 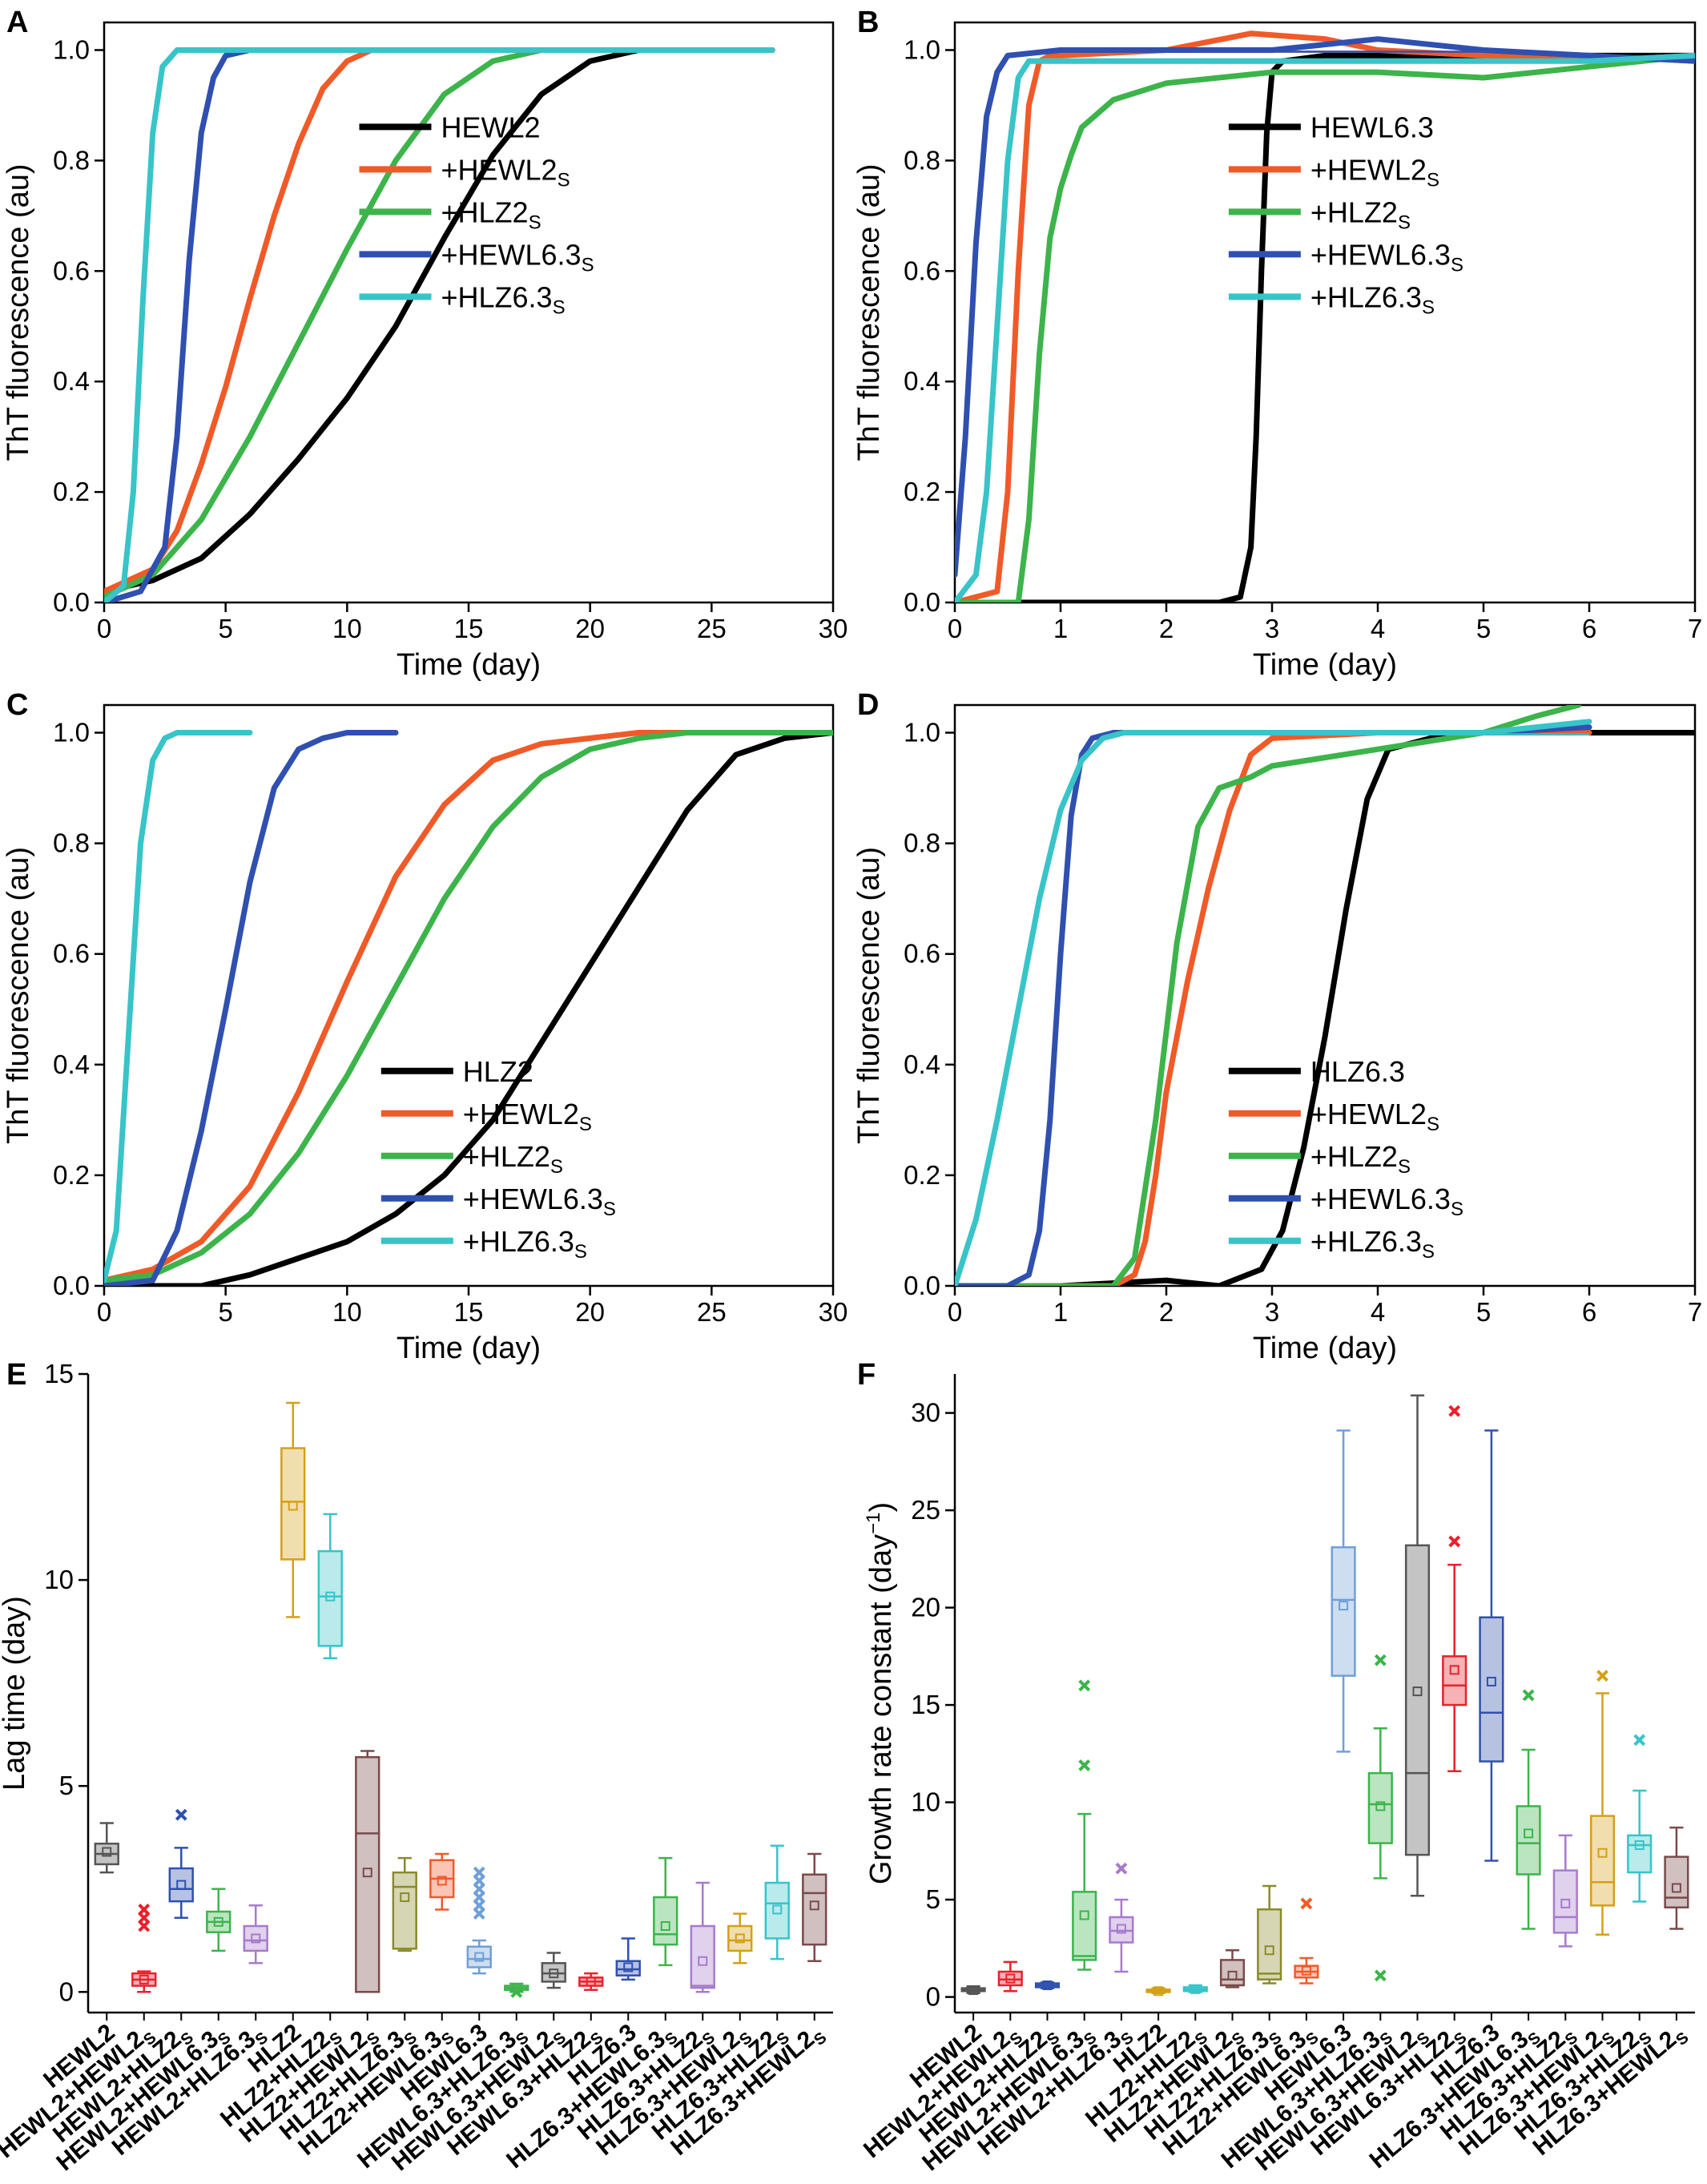 I want to click on y-axis-label: Growth rate constant (day−1), so click(x=880, y=1693).